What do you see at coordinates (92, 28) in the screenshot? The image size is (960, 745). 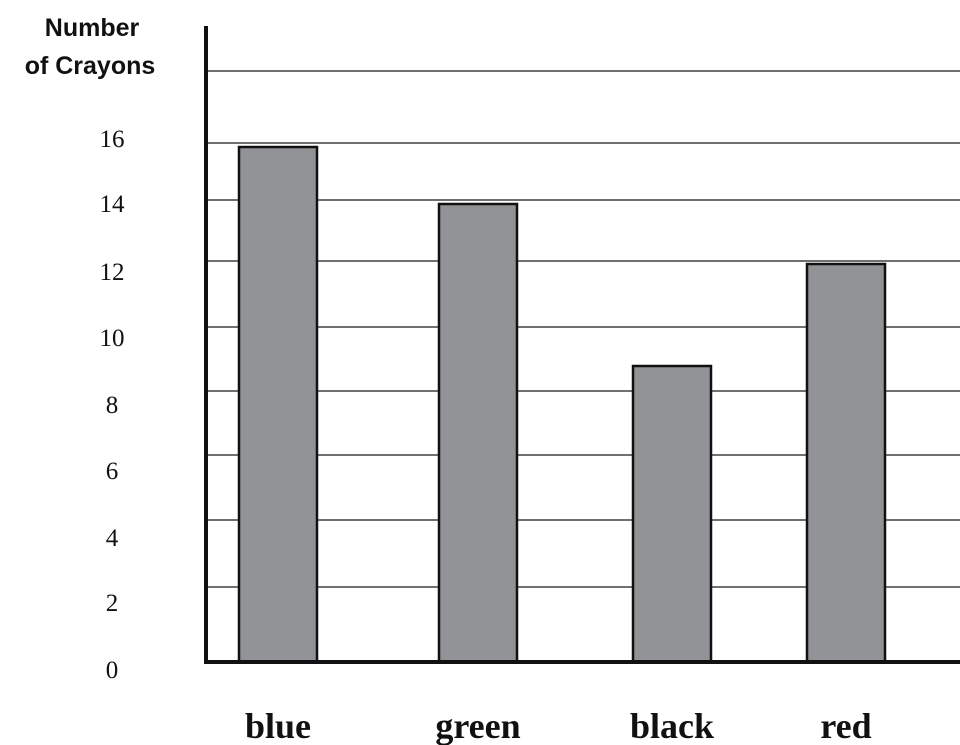 I see `y-axis-title-line-1: Number` at bounding box center [92, 28].